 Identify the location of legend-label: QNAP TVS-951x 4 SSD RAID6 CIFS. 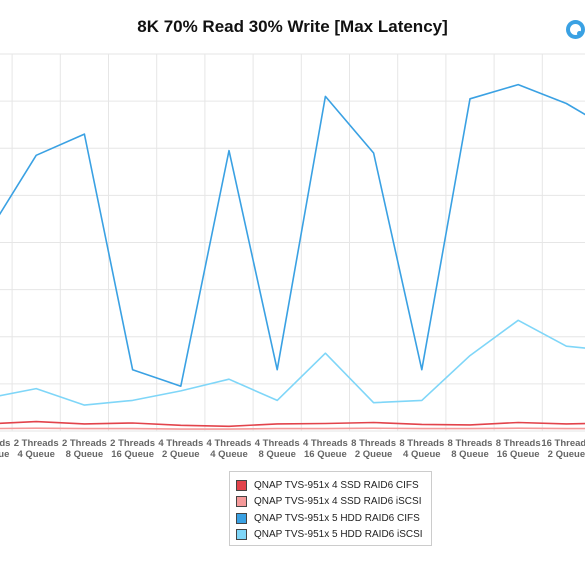
(336, 485).